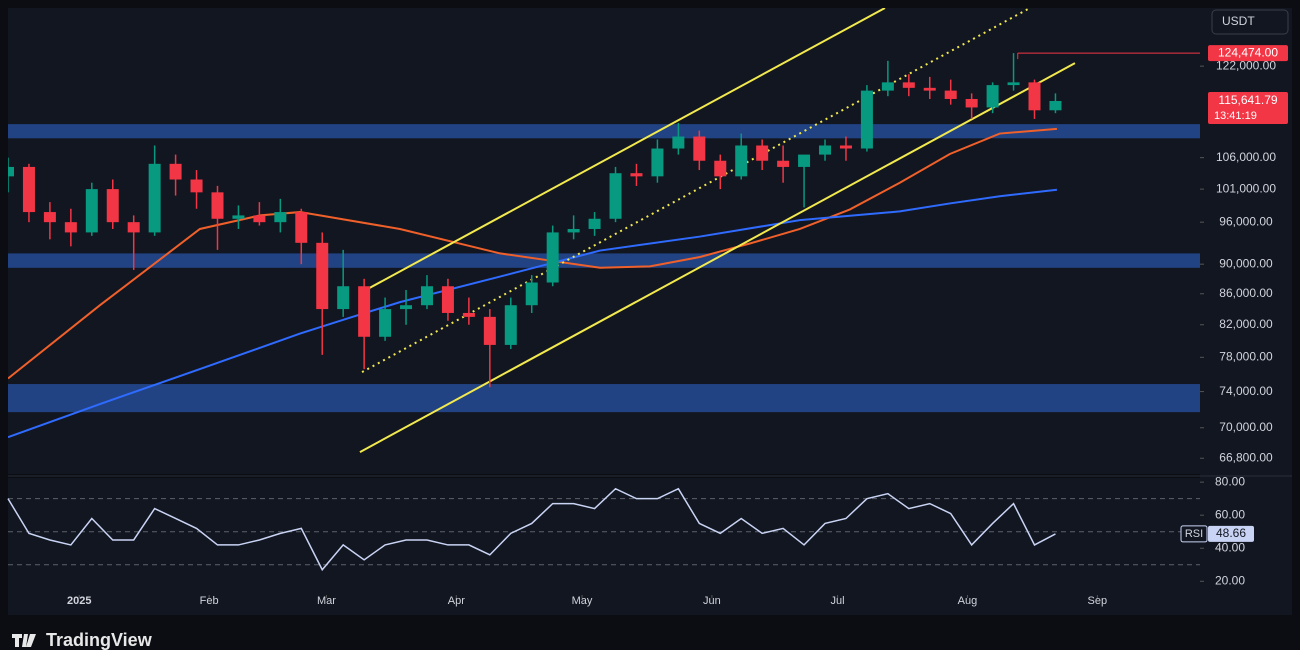  I want to click on x-tick-label: May, so click(582, 601).